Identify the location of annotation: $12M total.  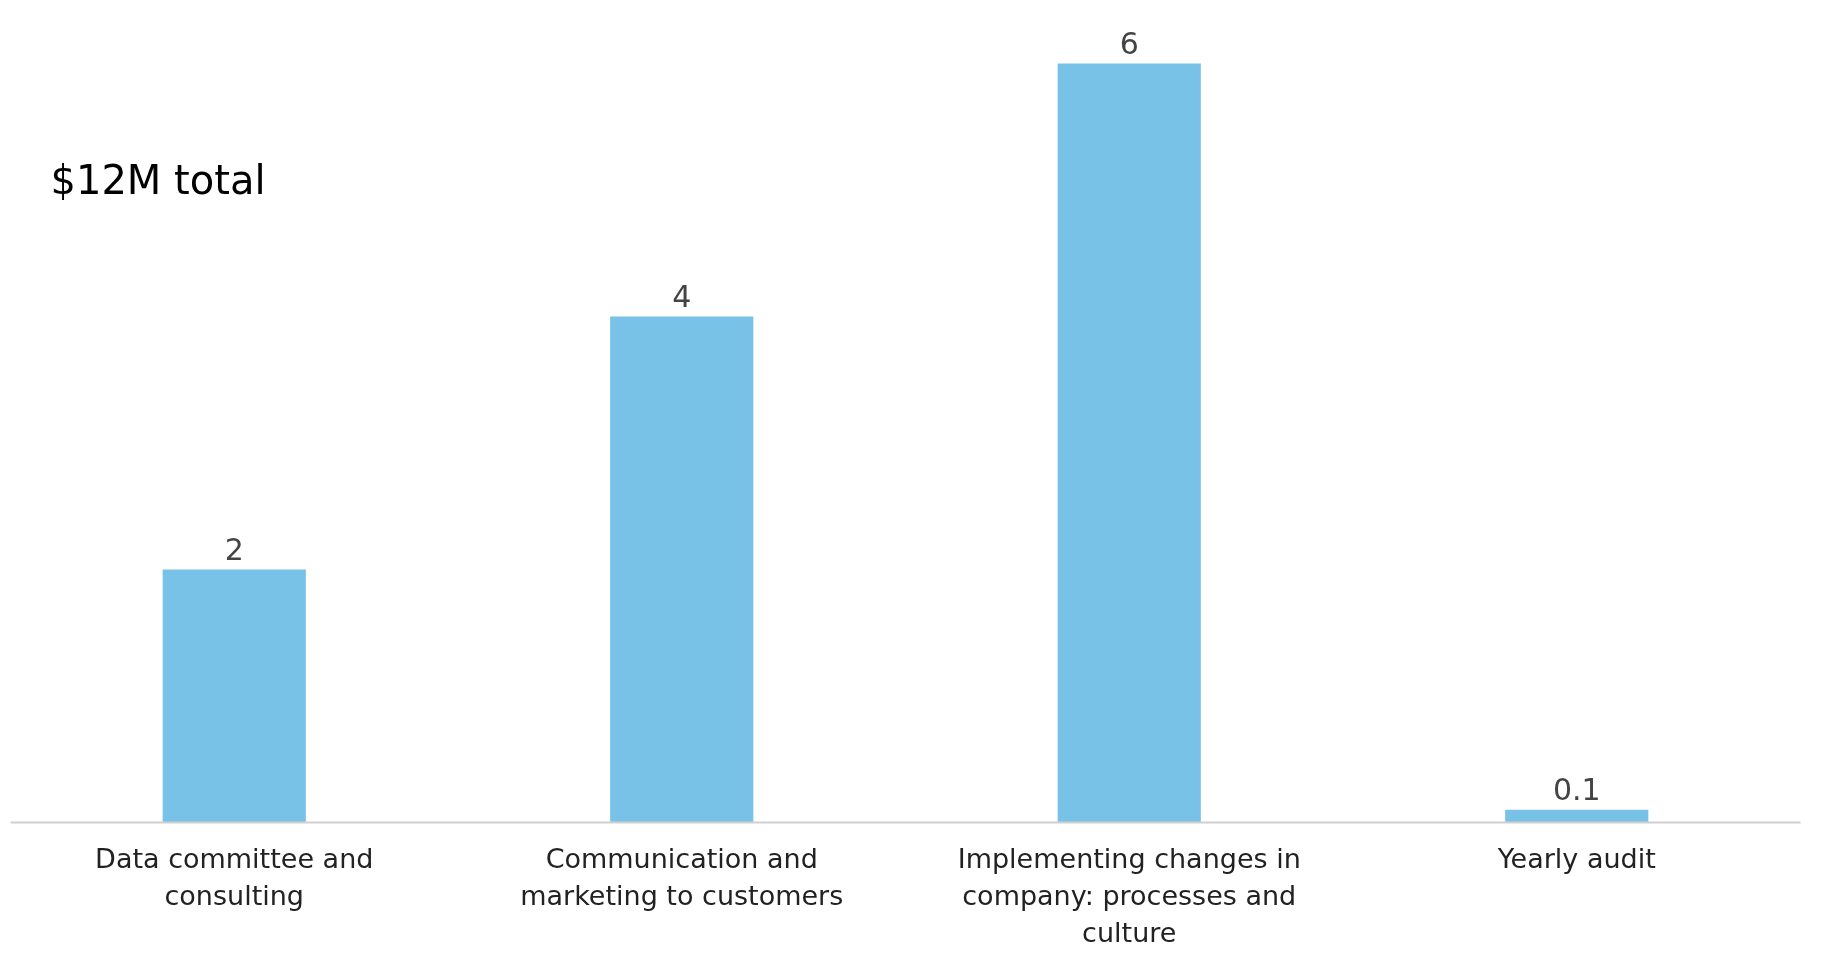
(158, 179).